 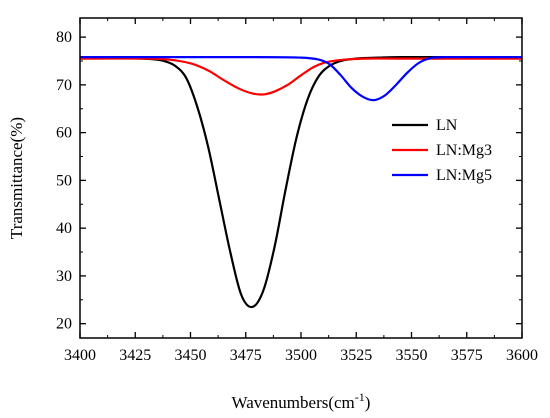 What do you see at coordinates (64, 85) in the screenshot?
I see `y-tick-label: 70` at bounding box center [64, 85].